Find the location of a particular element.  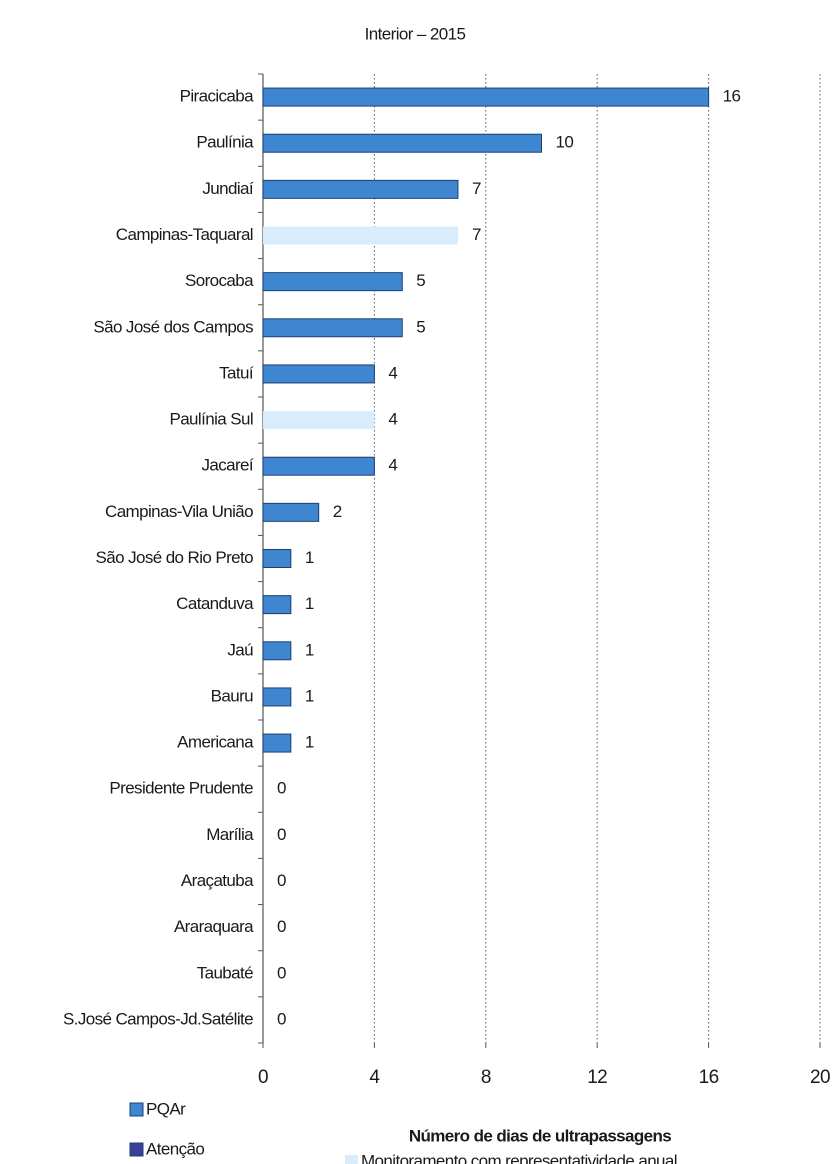

y-tick-label: Campinas-Vila União is located at coordinates (179, 511).